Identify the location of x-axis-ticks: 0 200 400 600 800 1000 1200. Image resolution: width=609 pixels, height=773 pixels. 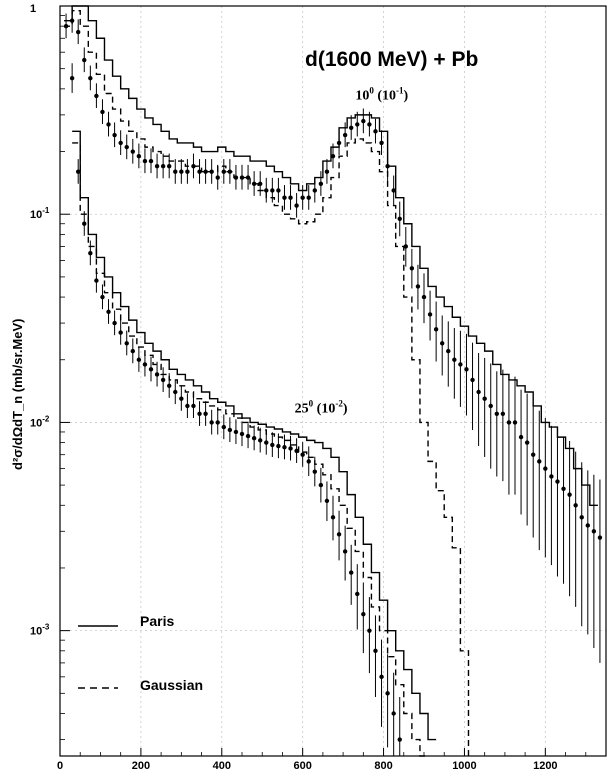
(322, 760).